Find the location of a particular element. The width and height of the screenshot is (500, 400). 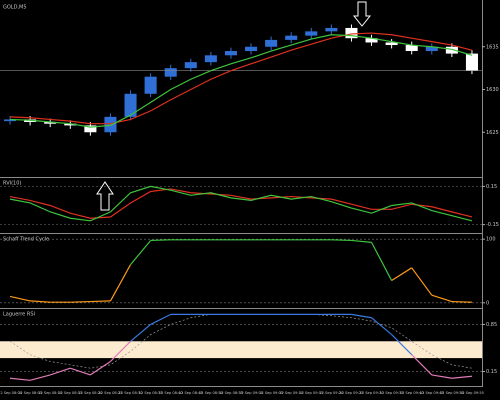

y-tick-label: 1635 is located at coordinates (492, 47).